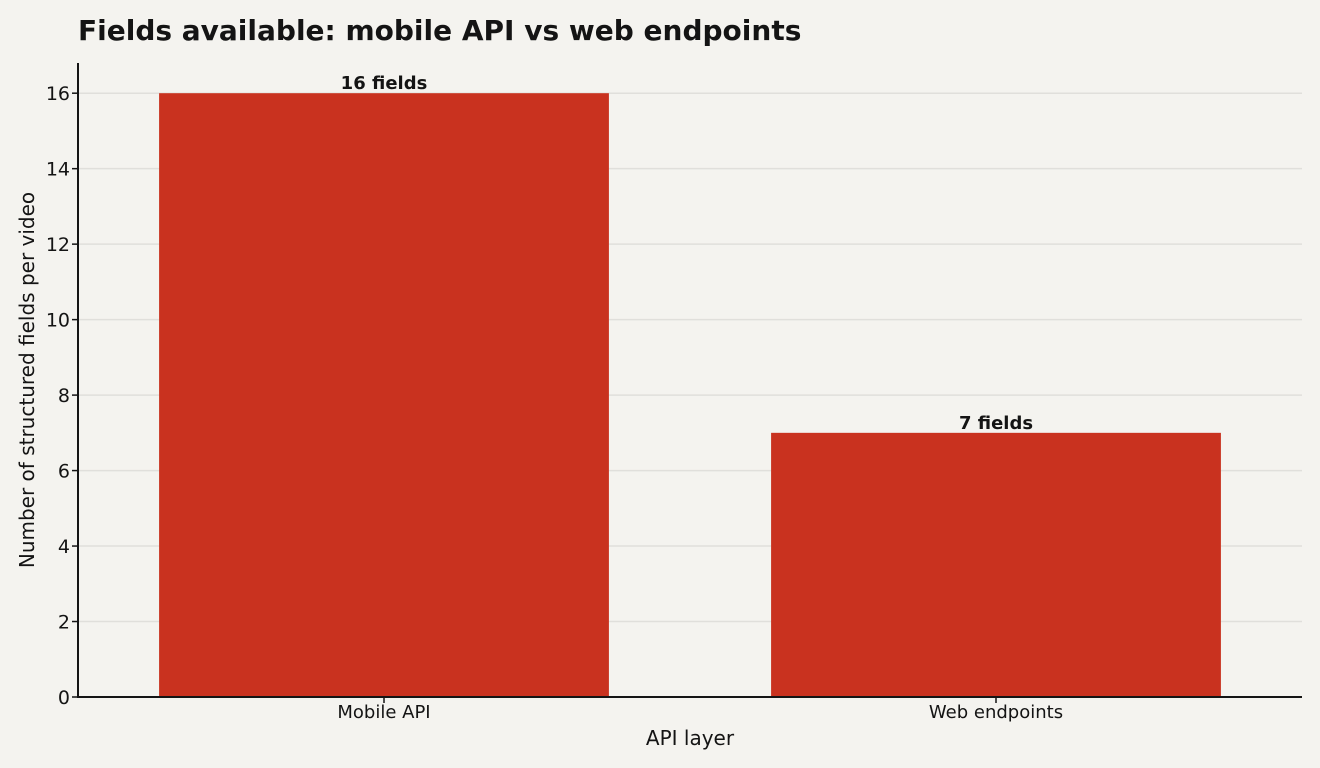 The image size is (1320, 768). What do you see at coordinates (996, 712) in the screenshot?
I see `x-tick-label: Web endpoints` at bounding box center [996, 712].